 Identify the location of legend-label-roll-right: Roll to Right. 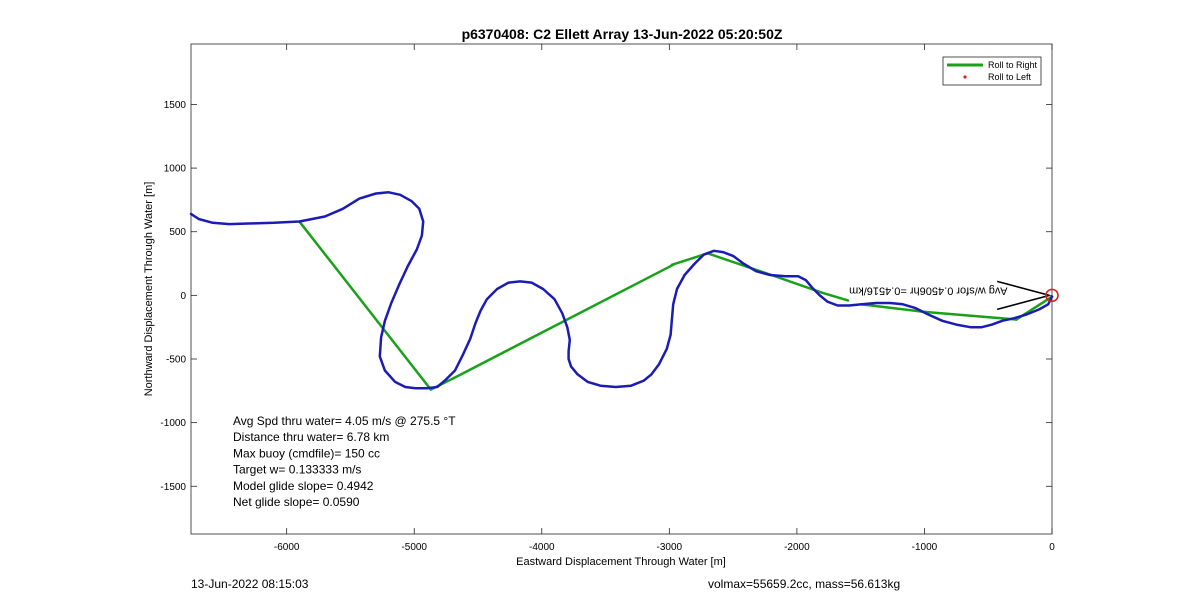
(1013, 65).